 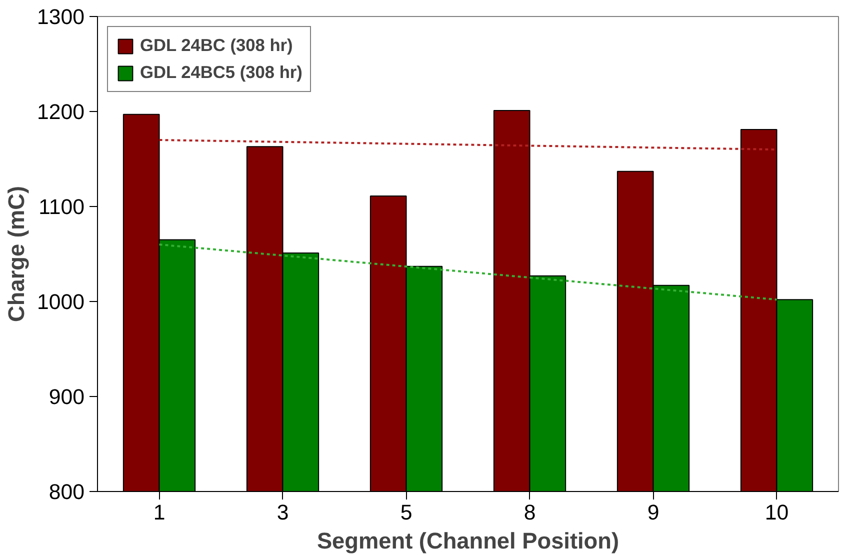 I want to click on x-tick-label: 1, so click(x=159, y=512).